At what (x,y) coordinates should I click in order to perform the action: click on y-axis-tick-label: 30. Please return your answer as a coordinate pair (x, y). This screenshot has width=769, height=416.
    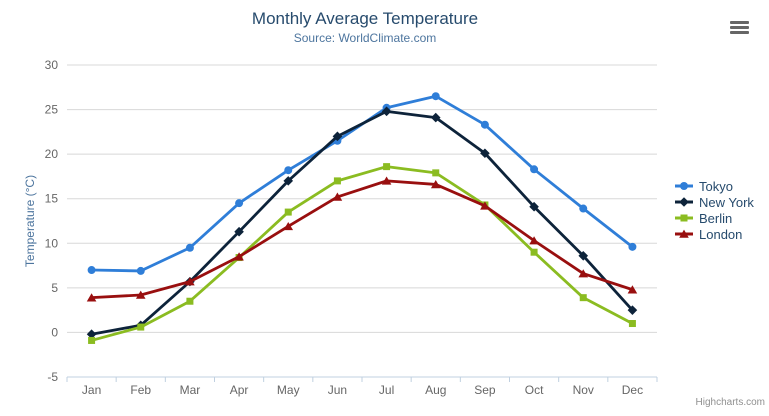
    Looking at the image, I should click on (52, 65).